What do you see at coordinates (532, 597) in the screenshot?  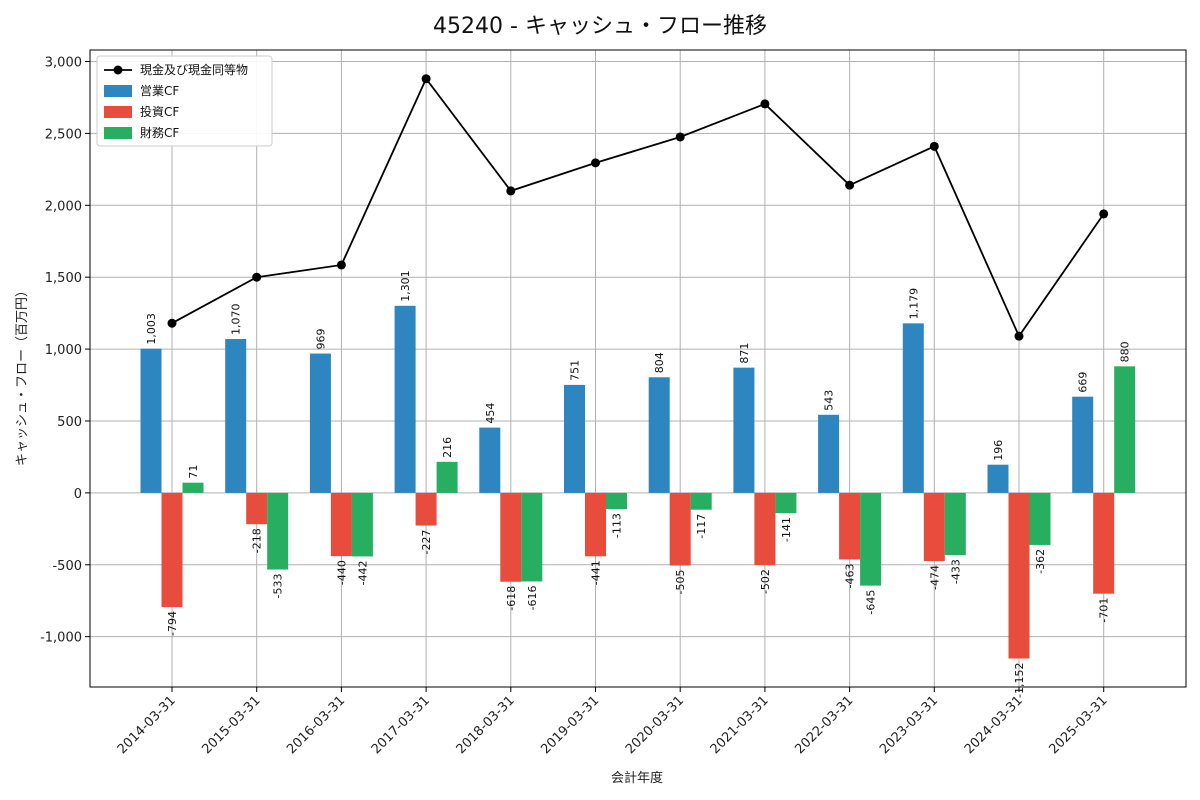 I see `bar-value-label: -616` at bounding box center [532, 597].